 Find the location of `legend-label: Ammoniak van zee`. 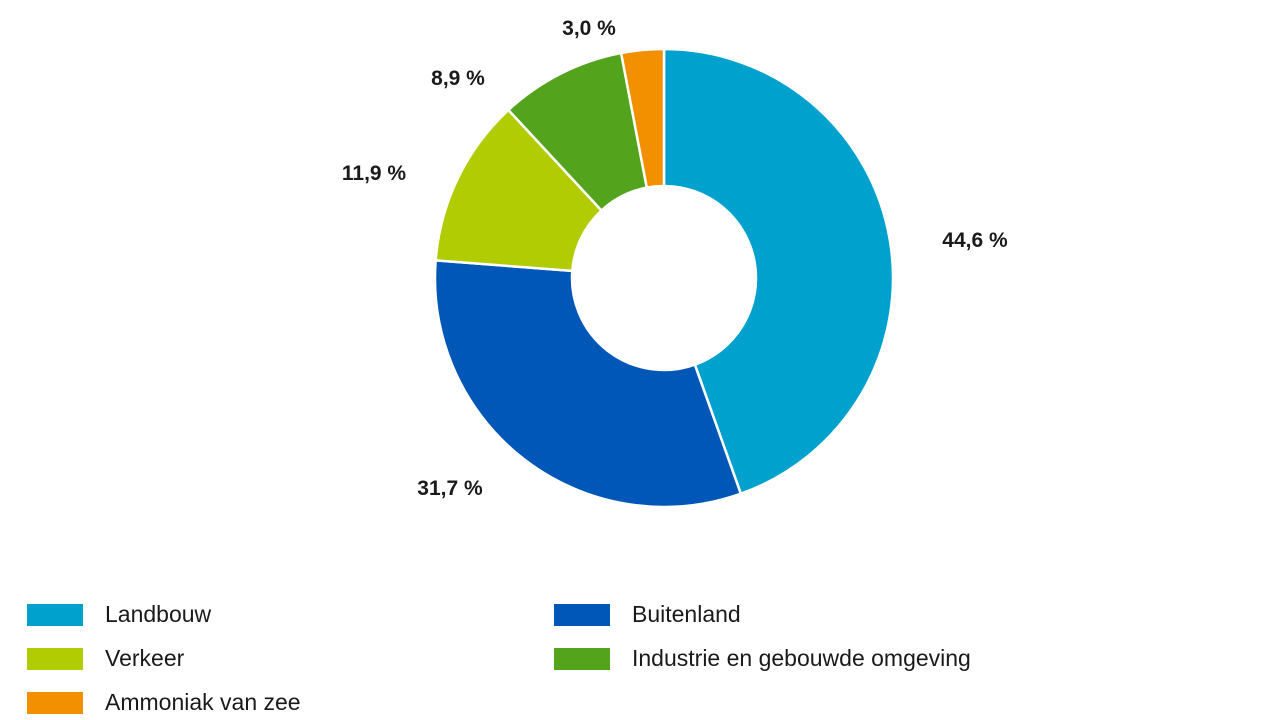

legend-label: Ammoniak van zee is located at coordinates (203, 702).